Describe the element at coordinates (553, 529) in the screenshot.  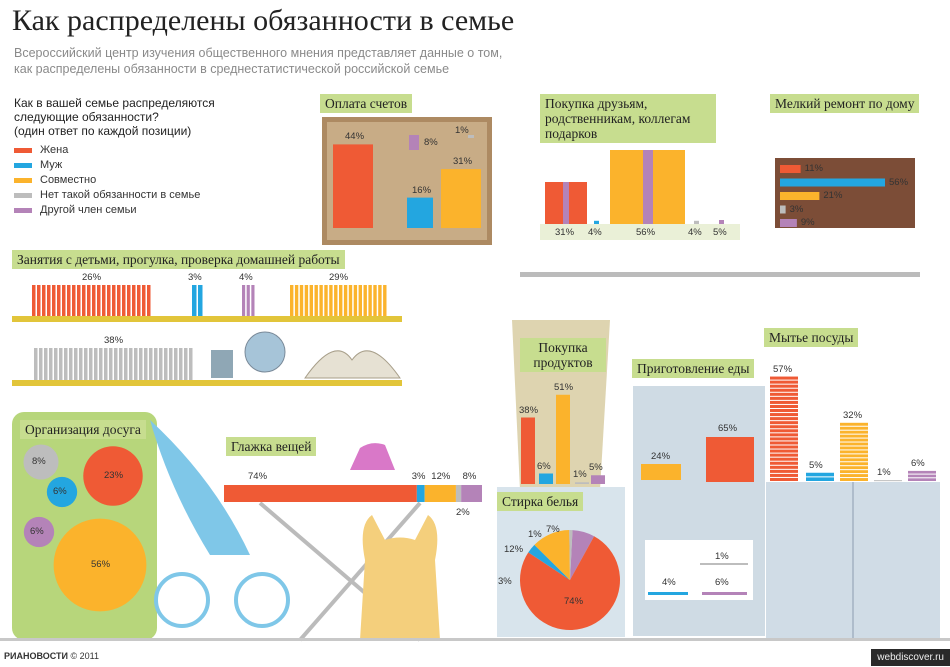
I see `data-label: 7%` at that location.